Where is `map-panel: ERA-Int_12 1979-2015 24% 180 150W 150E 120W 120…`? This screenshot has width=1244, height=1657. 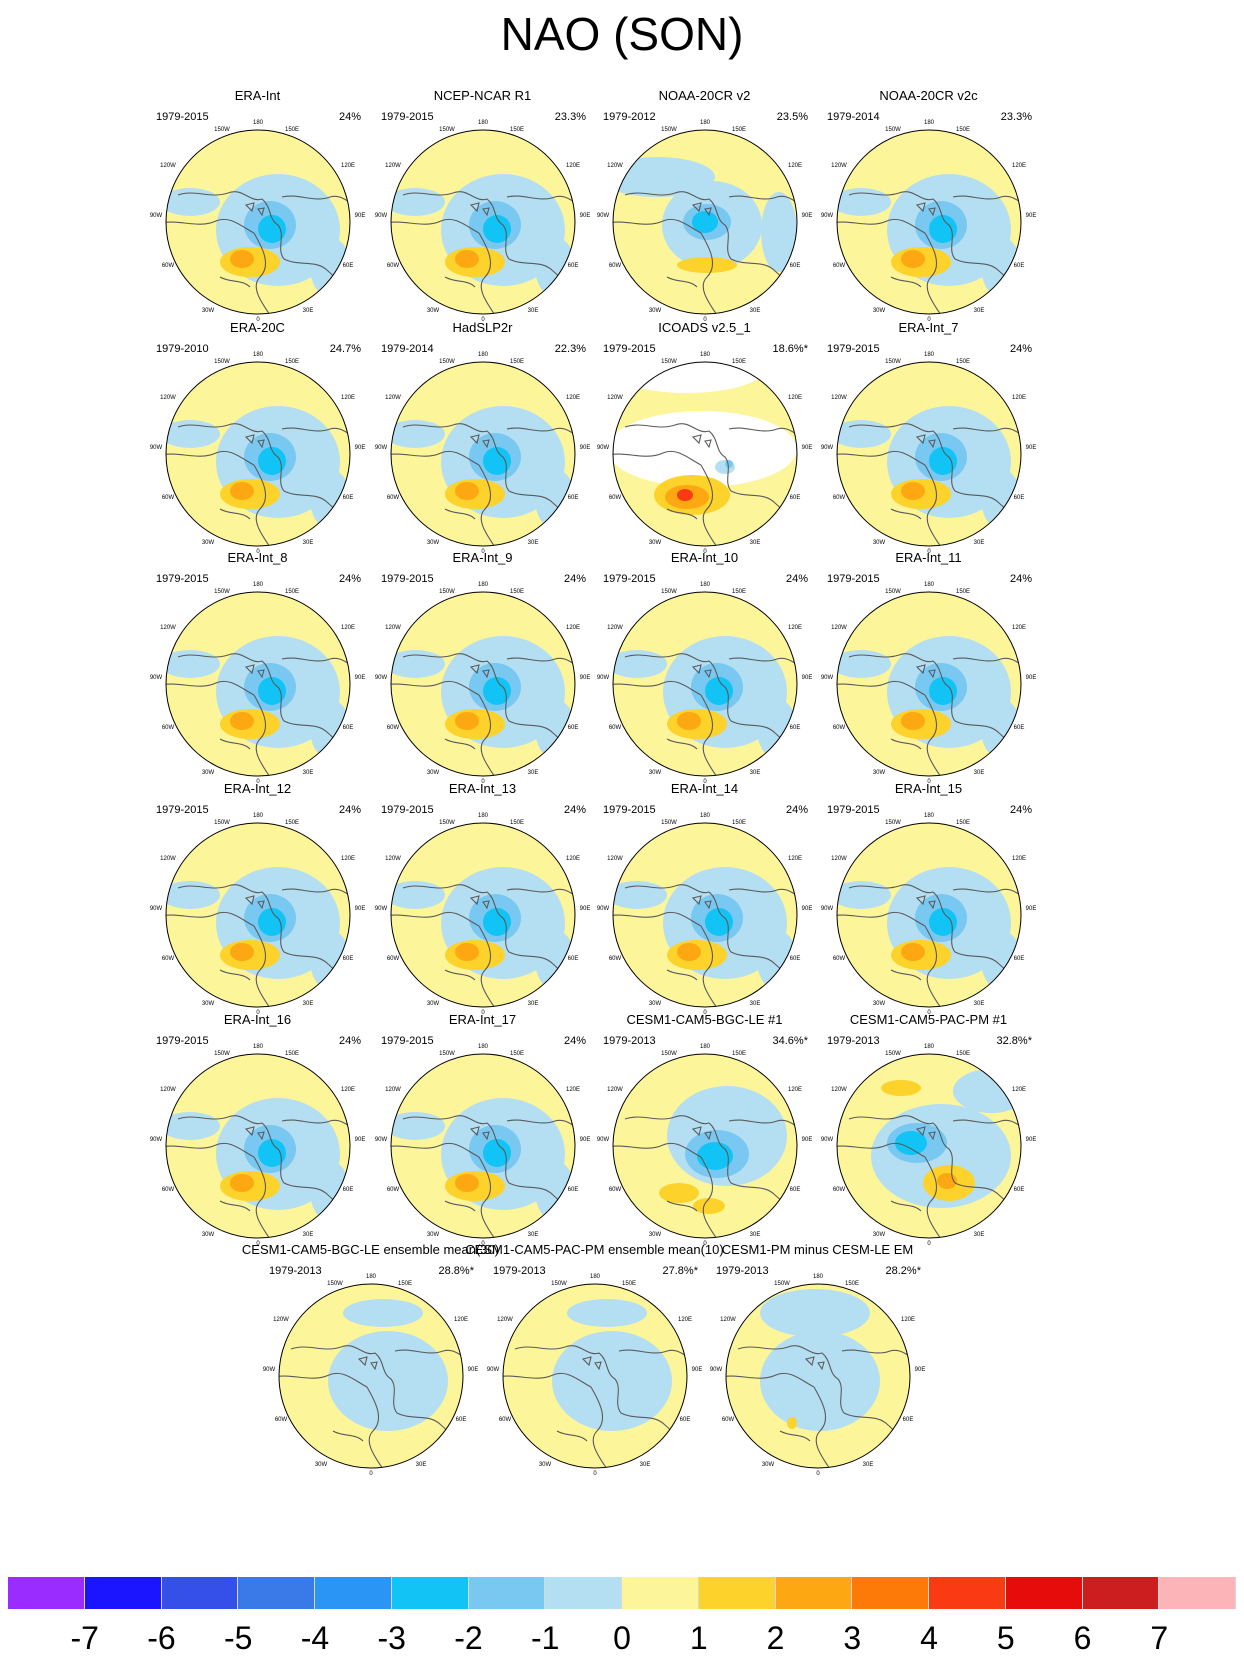 map-panel: ERA-Int_12 1979-2015 24% 180 150W 150E 120W 120… is located at coordinates (257, 899).